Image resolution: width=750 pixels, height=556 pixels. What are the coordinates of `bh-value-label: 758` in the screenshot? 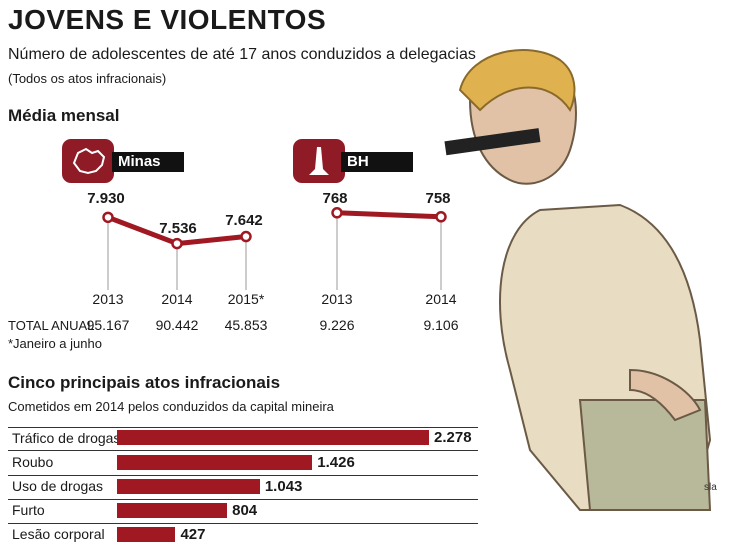 It's located at (438, 198).